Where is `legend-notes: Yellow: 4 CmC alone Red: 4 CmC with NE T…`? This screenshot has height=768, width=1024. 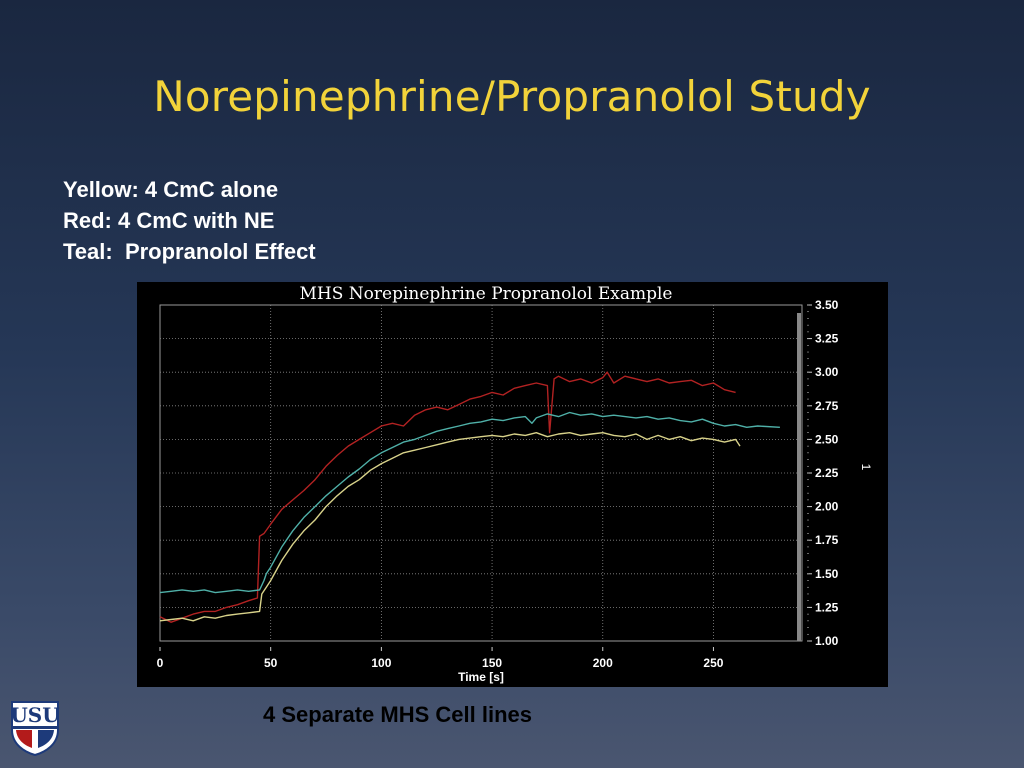 legend-notes: Yellow: 4 CmC alone Red: 4 CmC with NE T… is located at coordinates (189, 220).